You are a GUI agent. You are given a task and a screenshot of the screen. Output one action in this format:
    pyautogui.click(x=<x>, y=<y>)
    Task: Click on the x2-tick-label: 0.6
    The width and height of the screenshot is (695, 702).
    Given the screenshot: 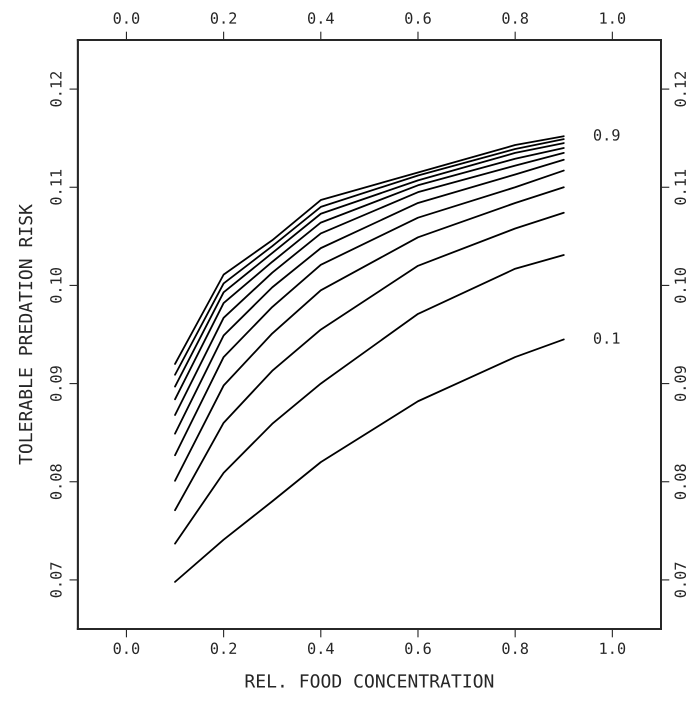 What is the action you would take?
    pyautogui.click(x=418, y=18)
    